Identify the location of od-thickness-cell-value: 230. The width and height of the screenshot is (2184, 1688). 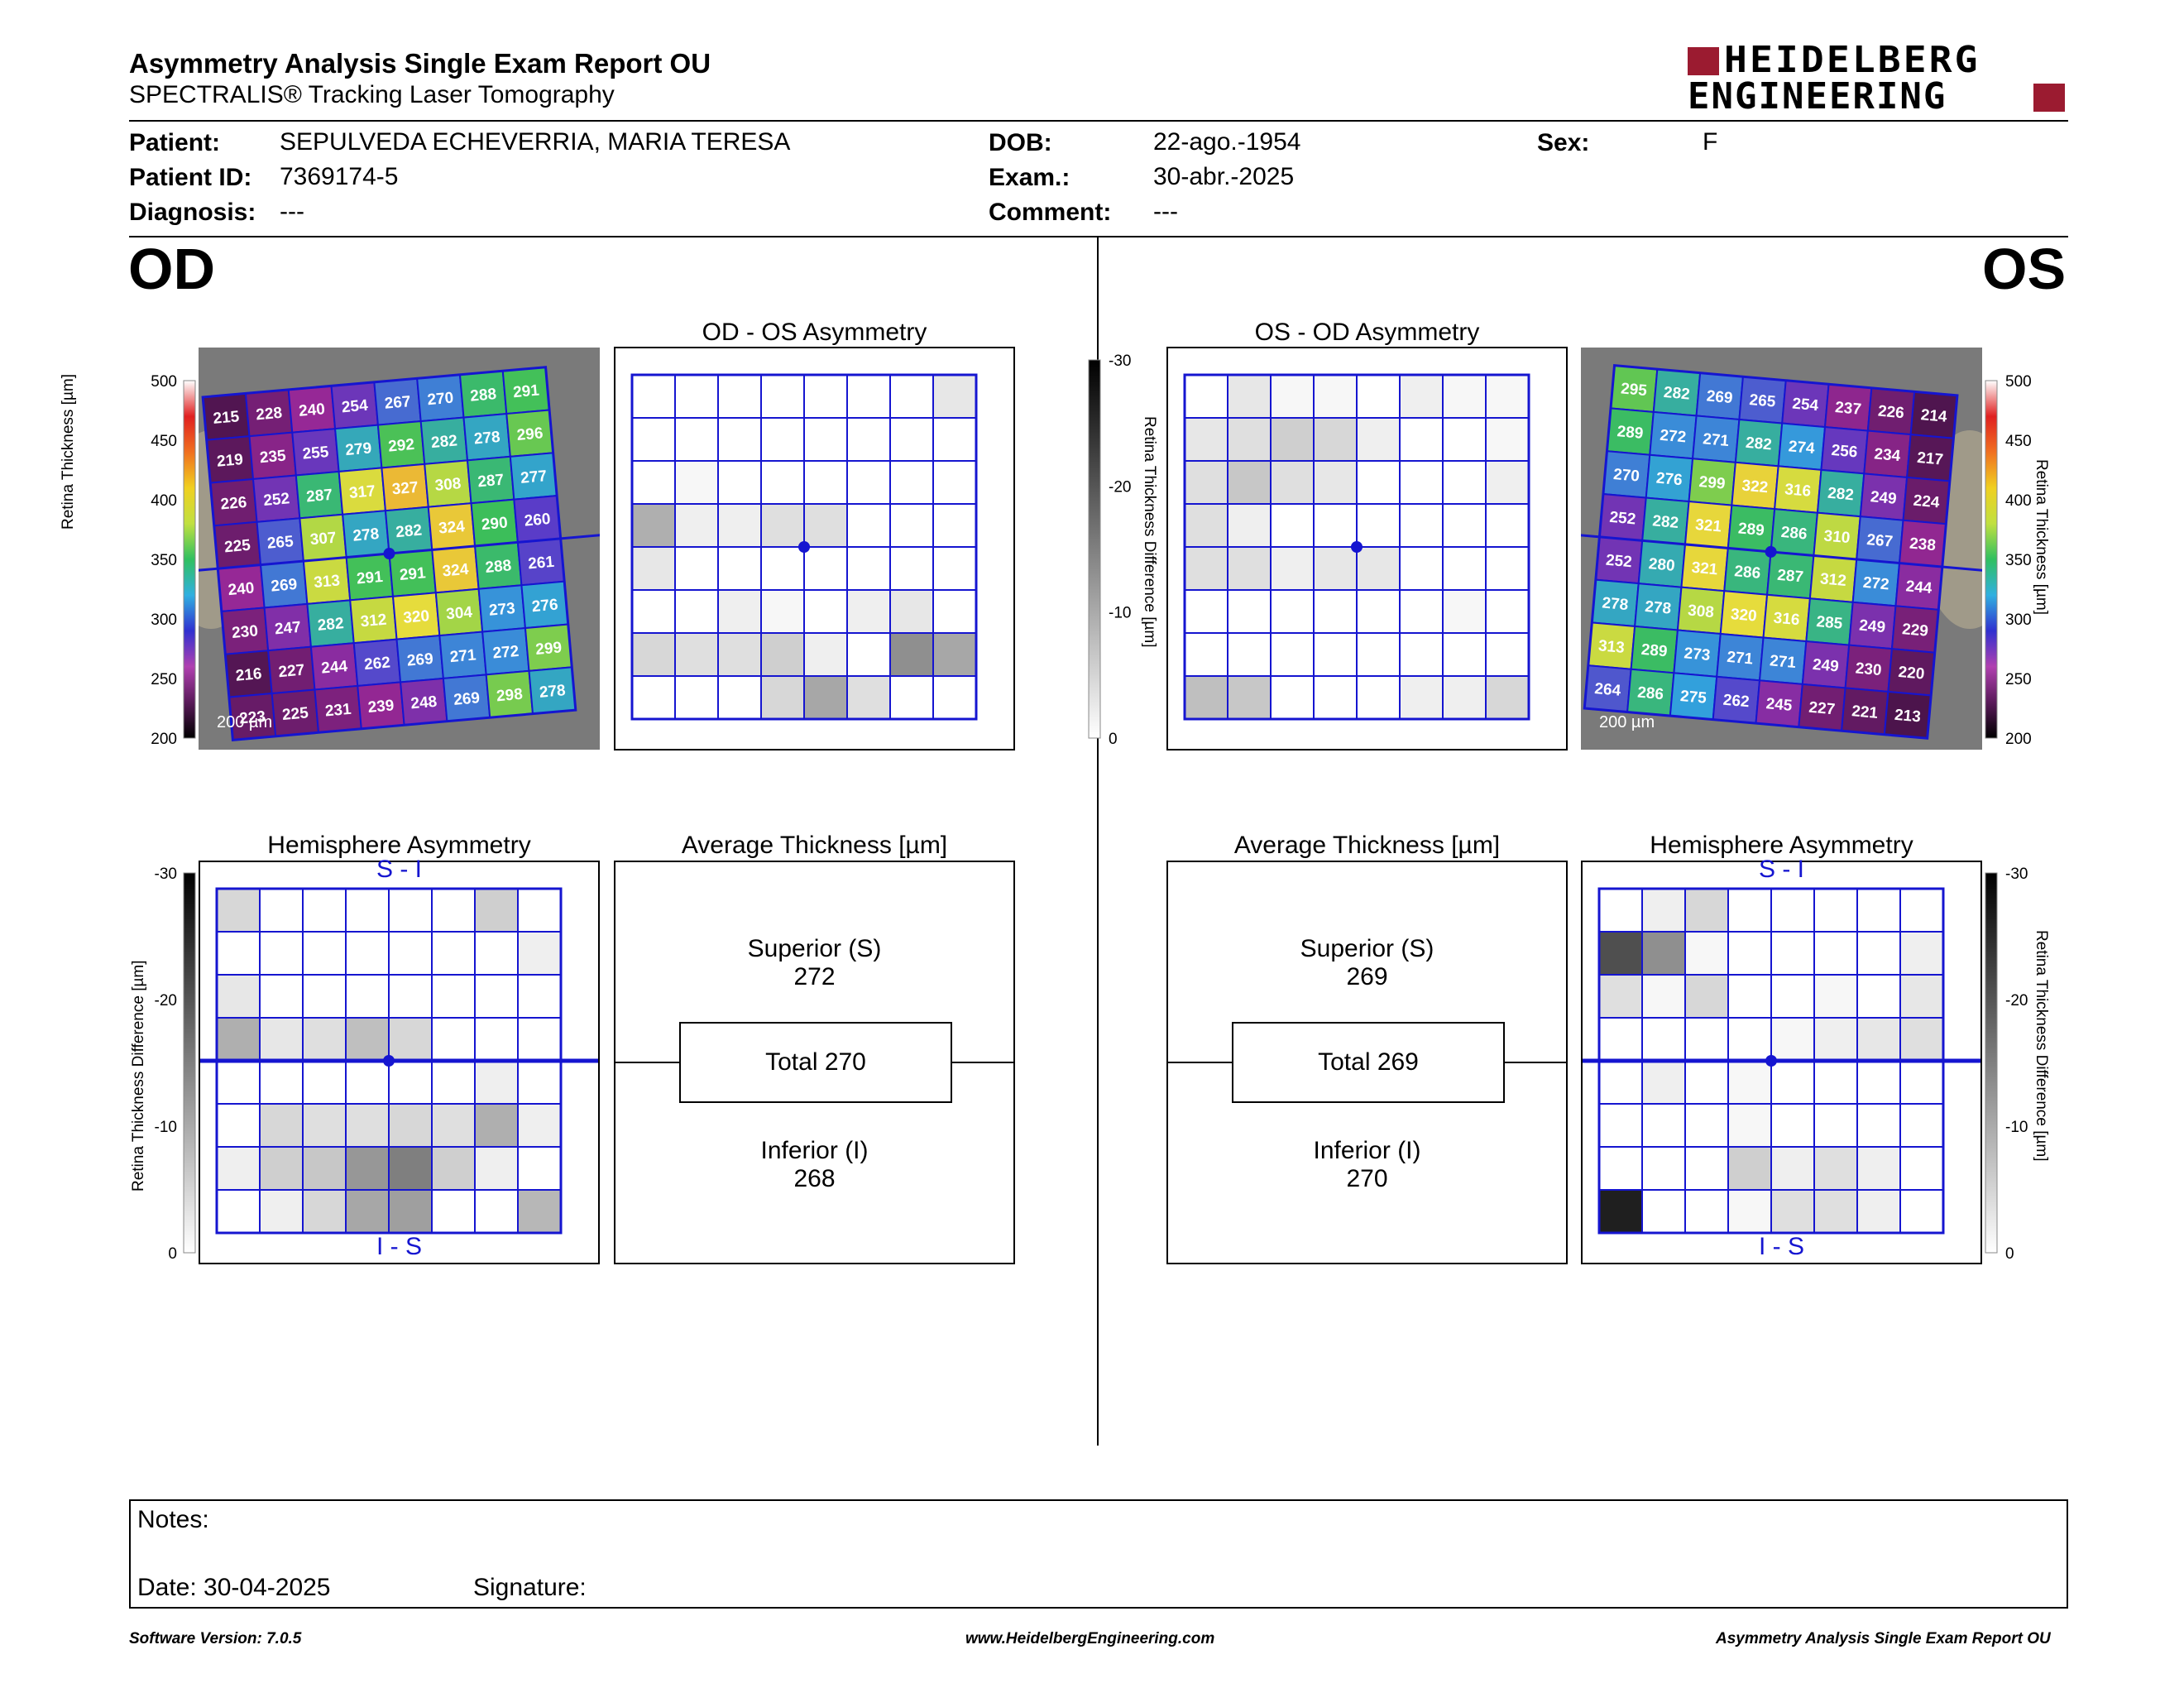
(244, 632).